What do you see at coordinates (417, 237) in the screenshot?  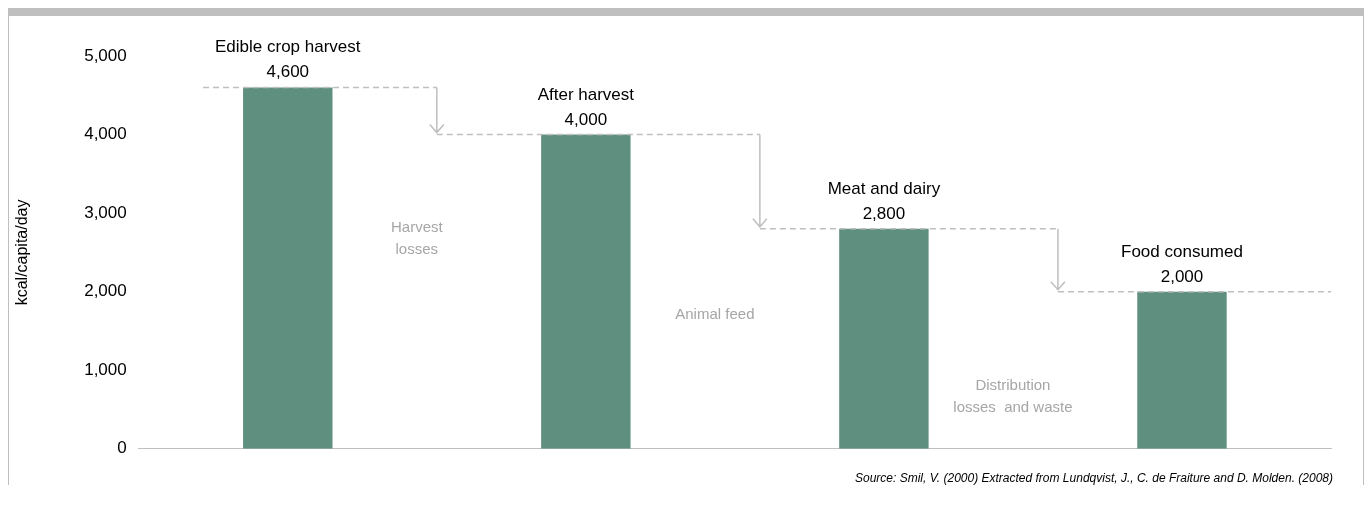 I see `annotation: Harvest losses` at bounding box center [417, 237].